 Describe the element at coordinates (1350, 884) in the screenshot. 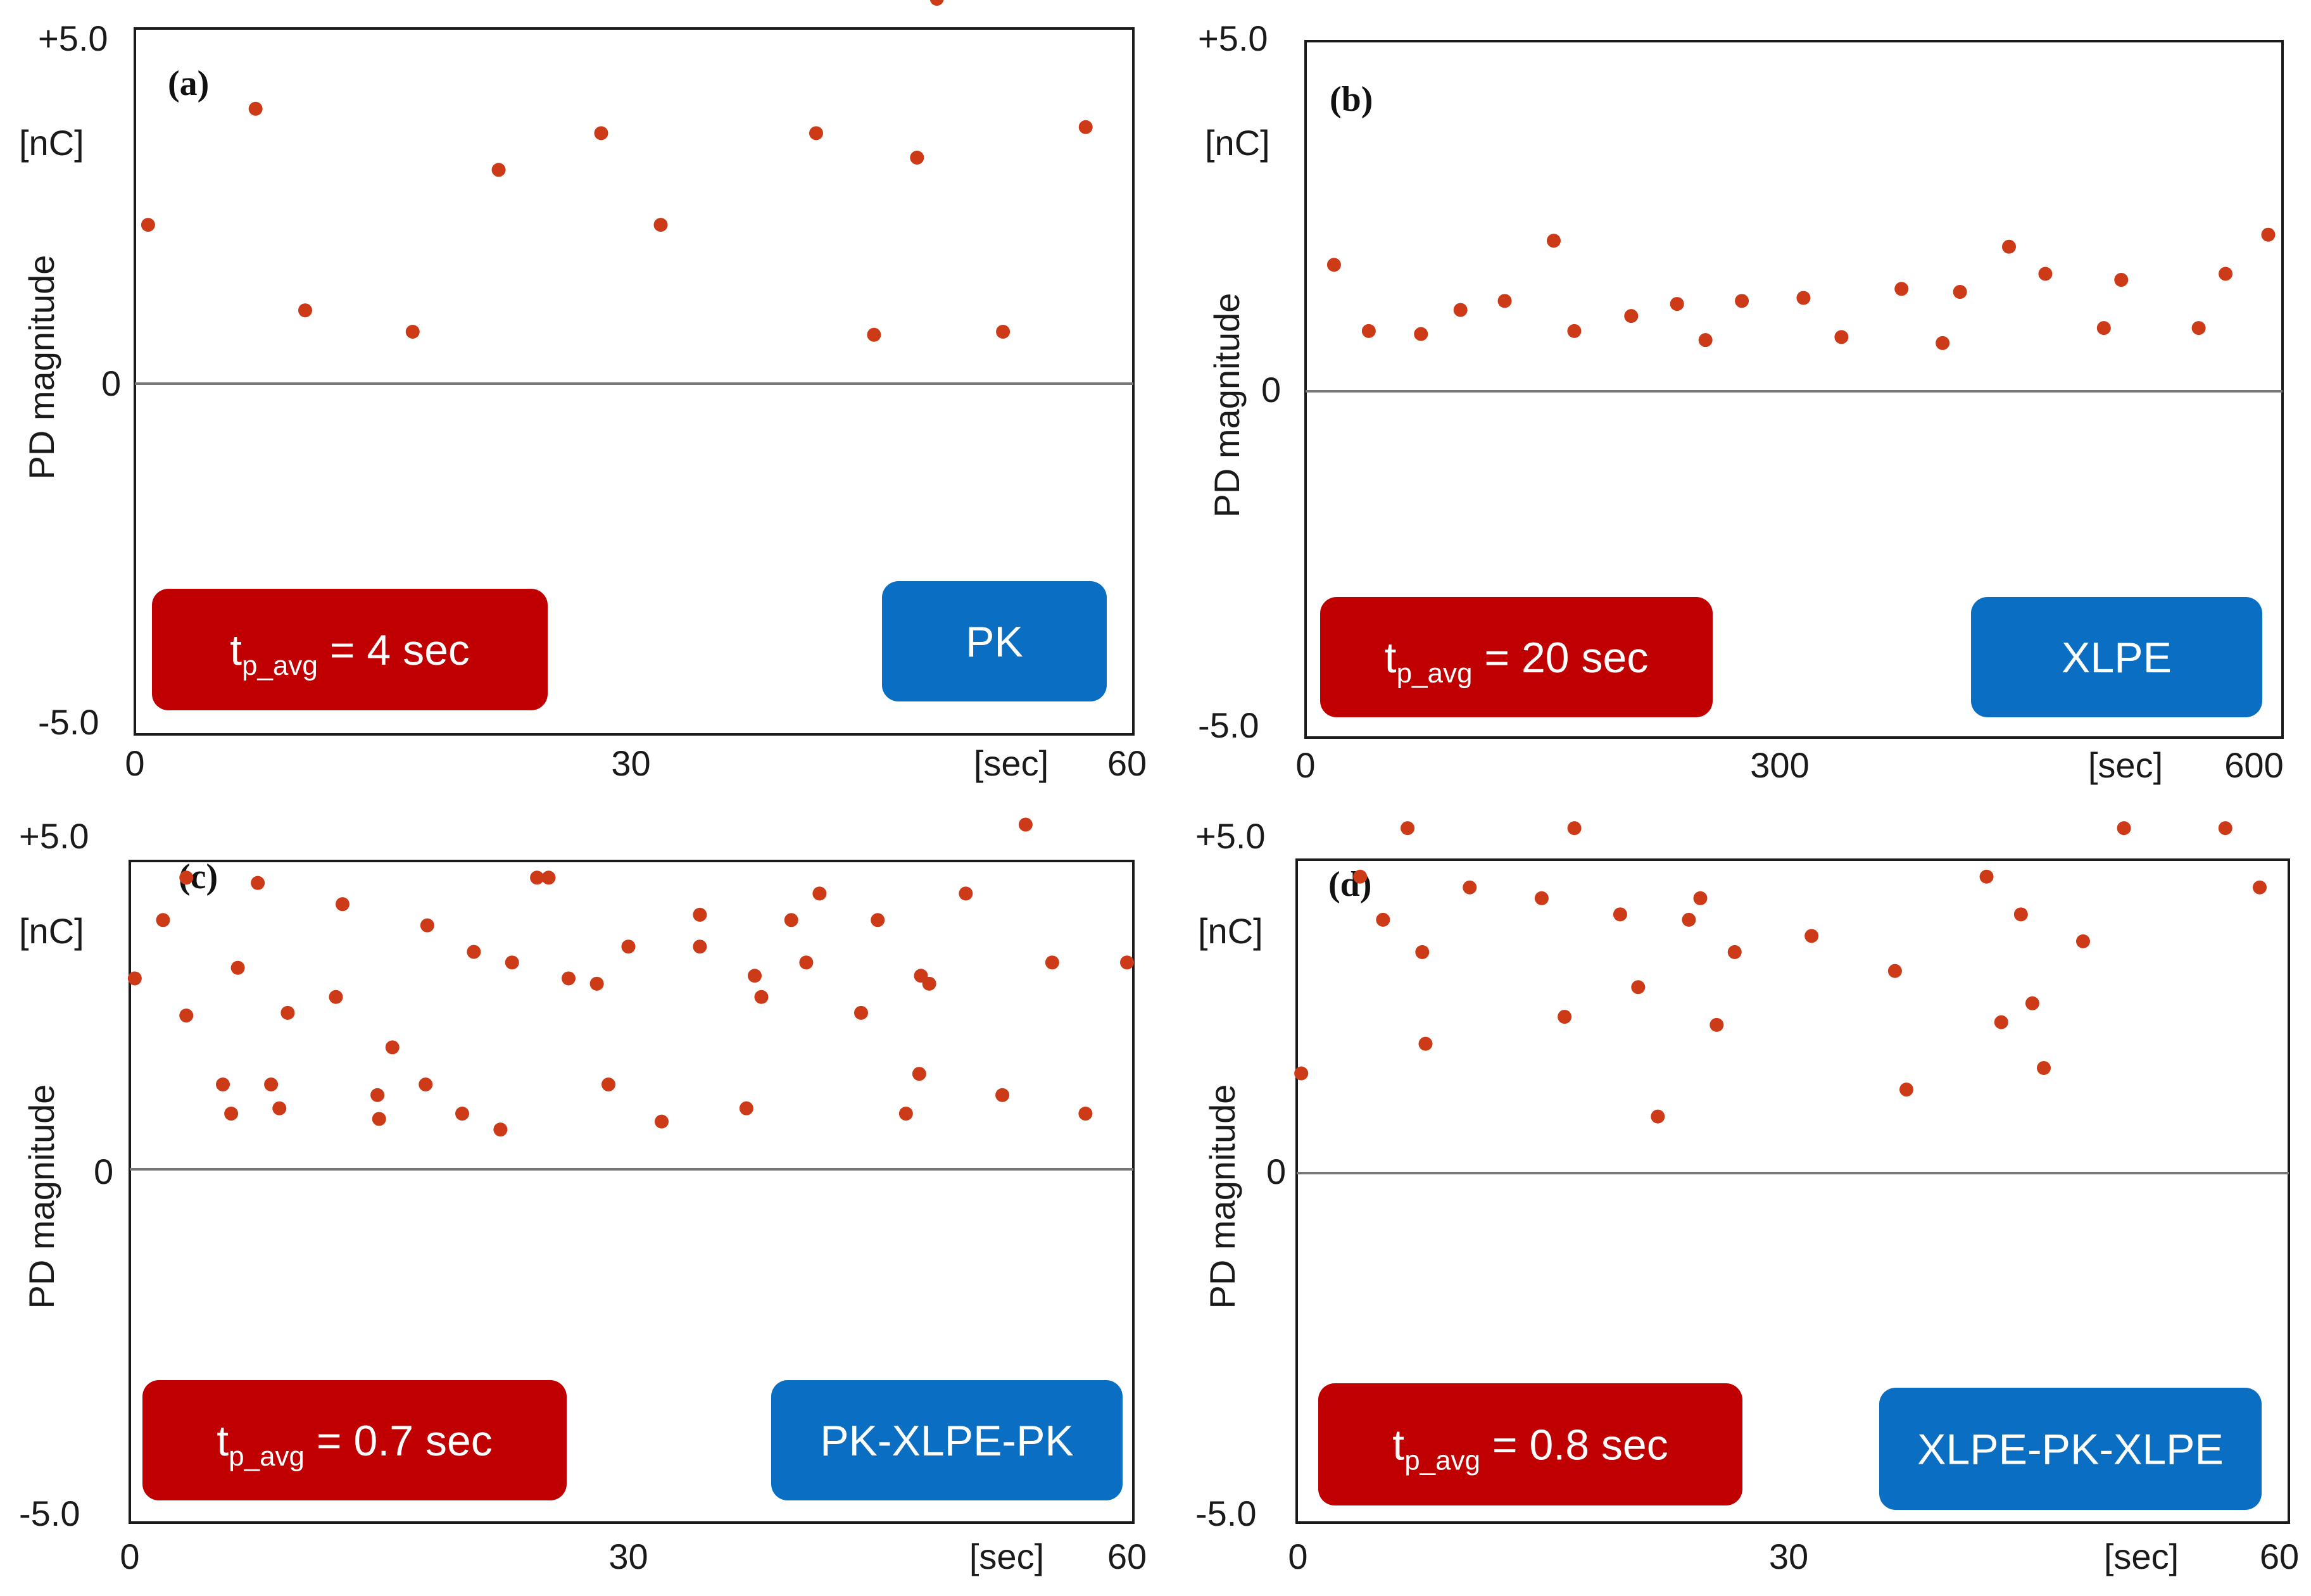

I see `panel-label: (d)` at that location.